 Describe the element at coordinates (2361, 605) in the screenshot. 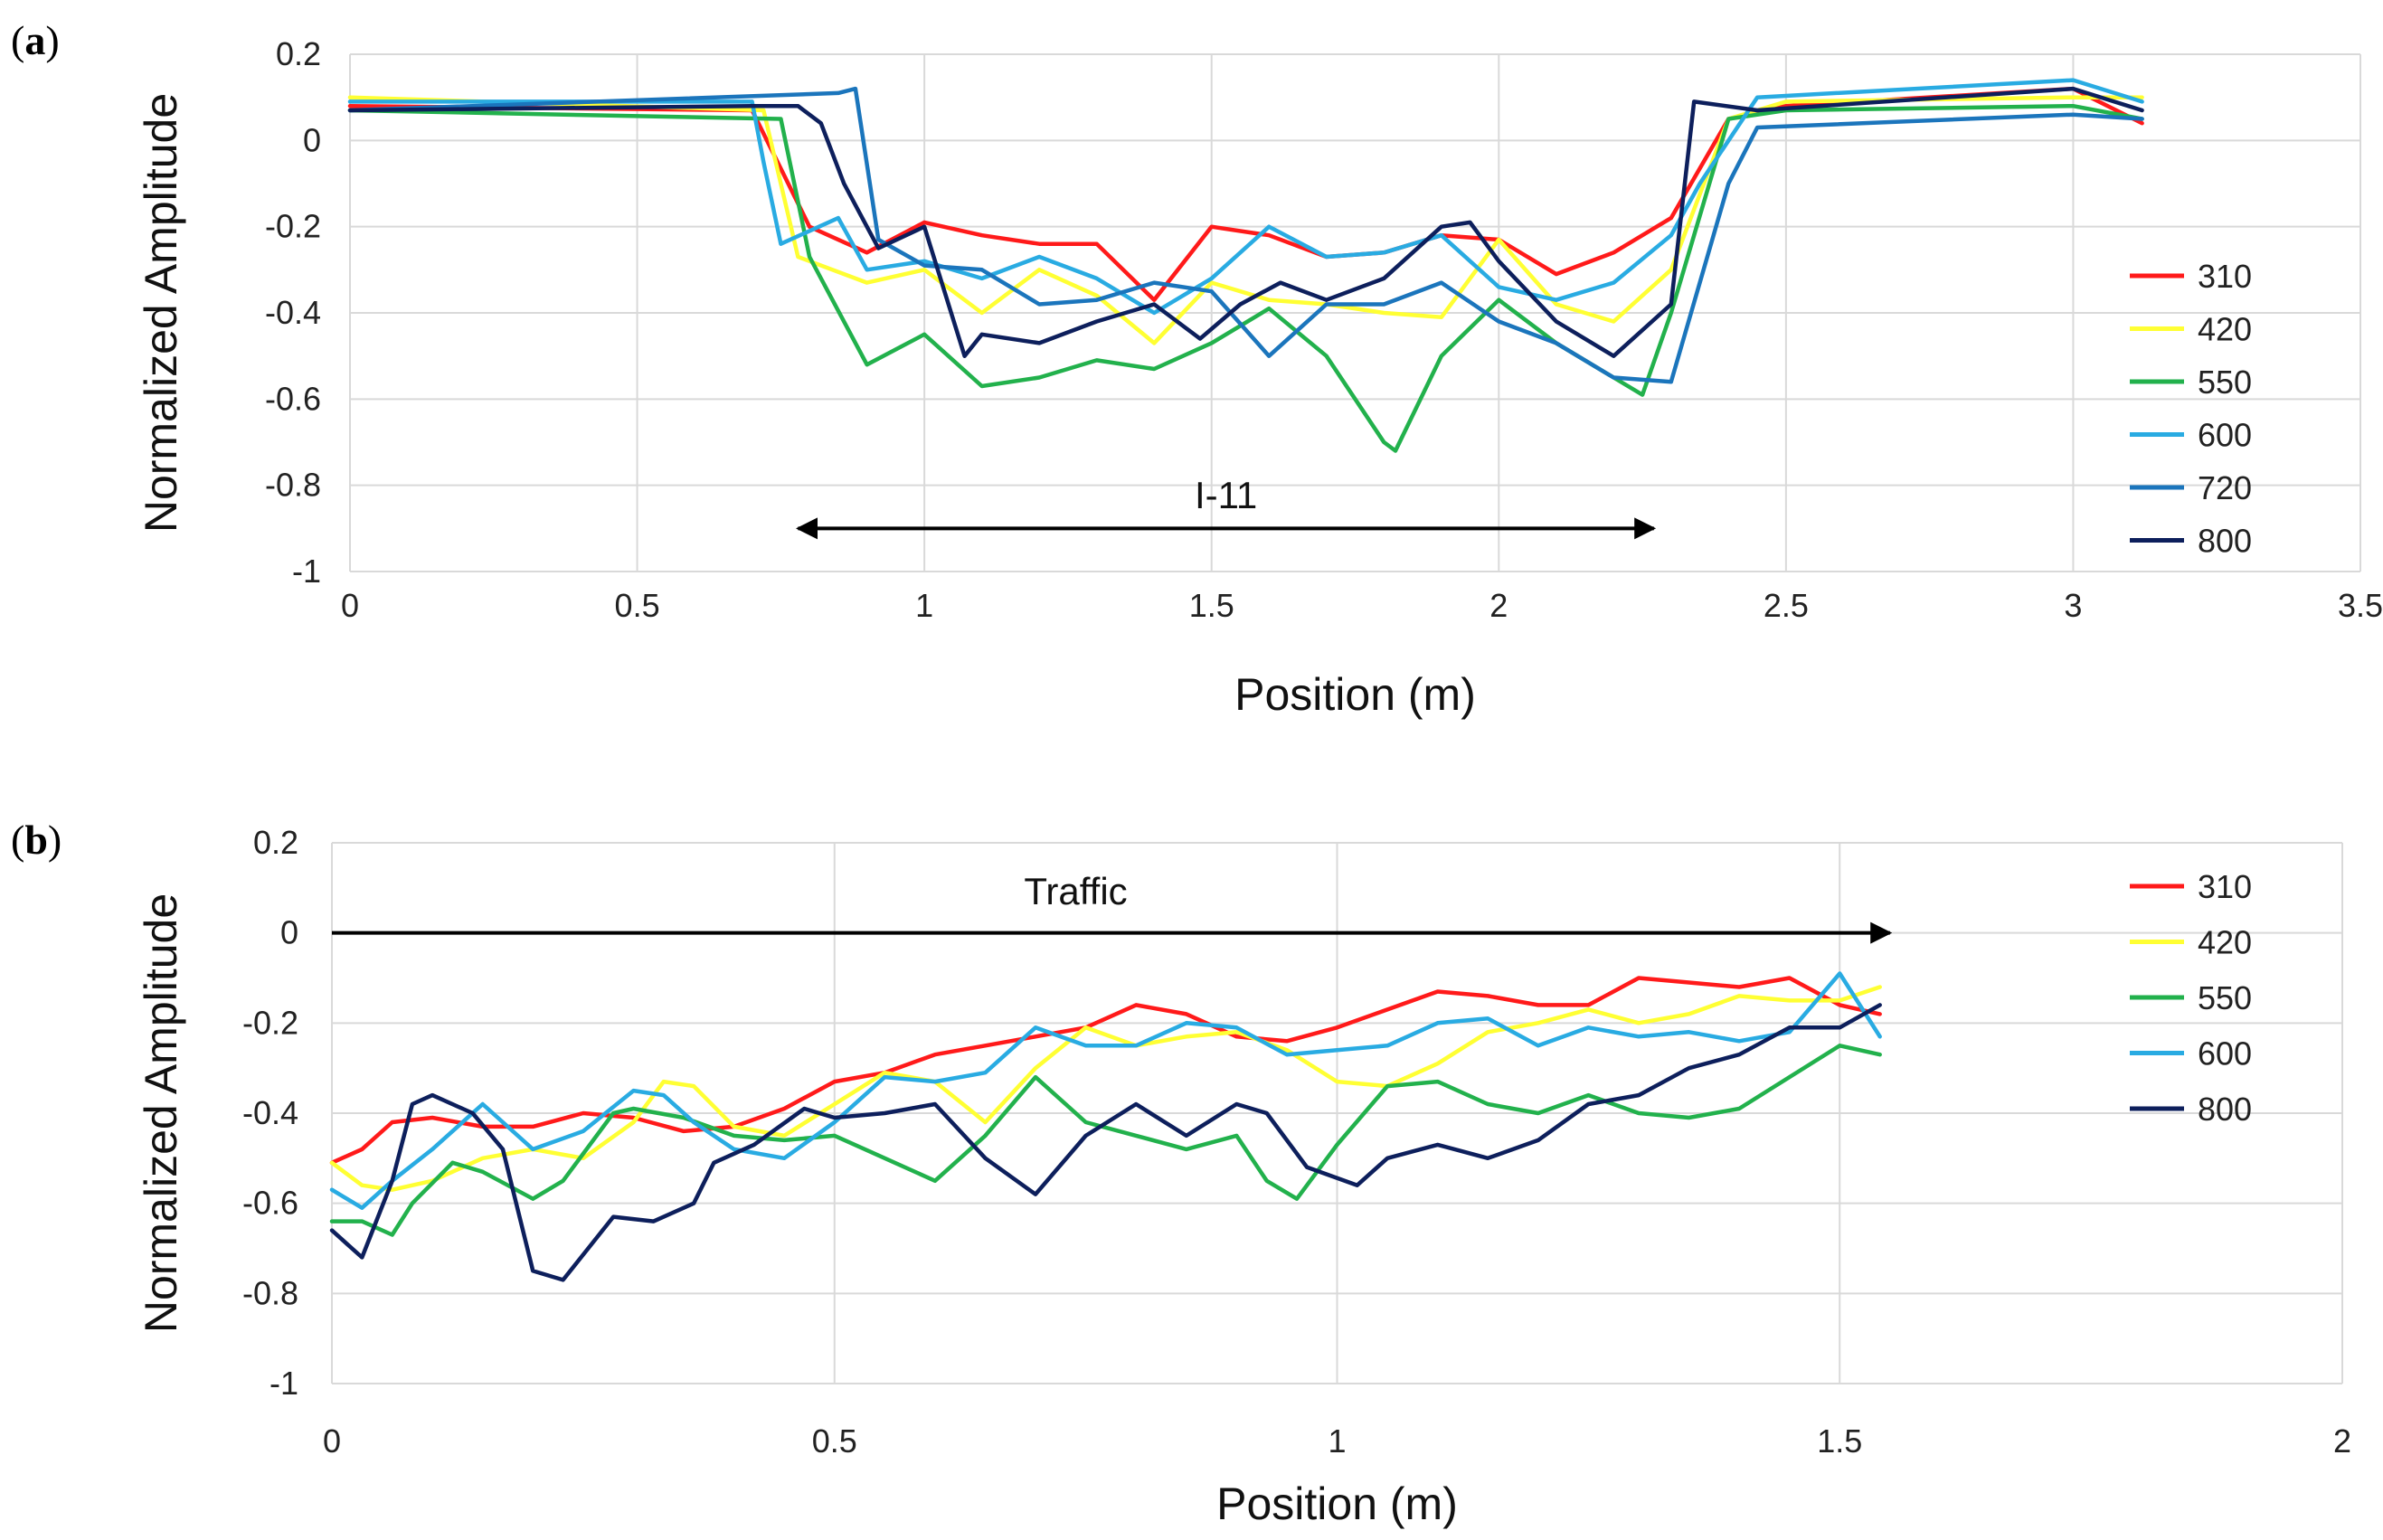

I see `x-tick-label: 3.5` at that location.